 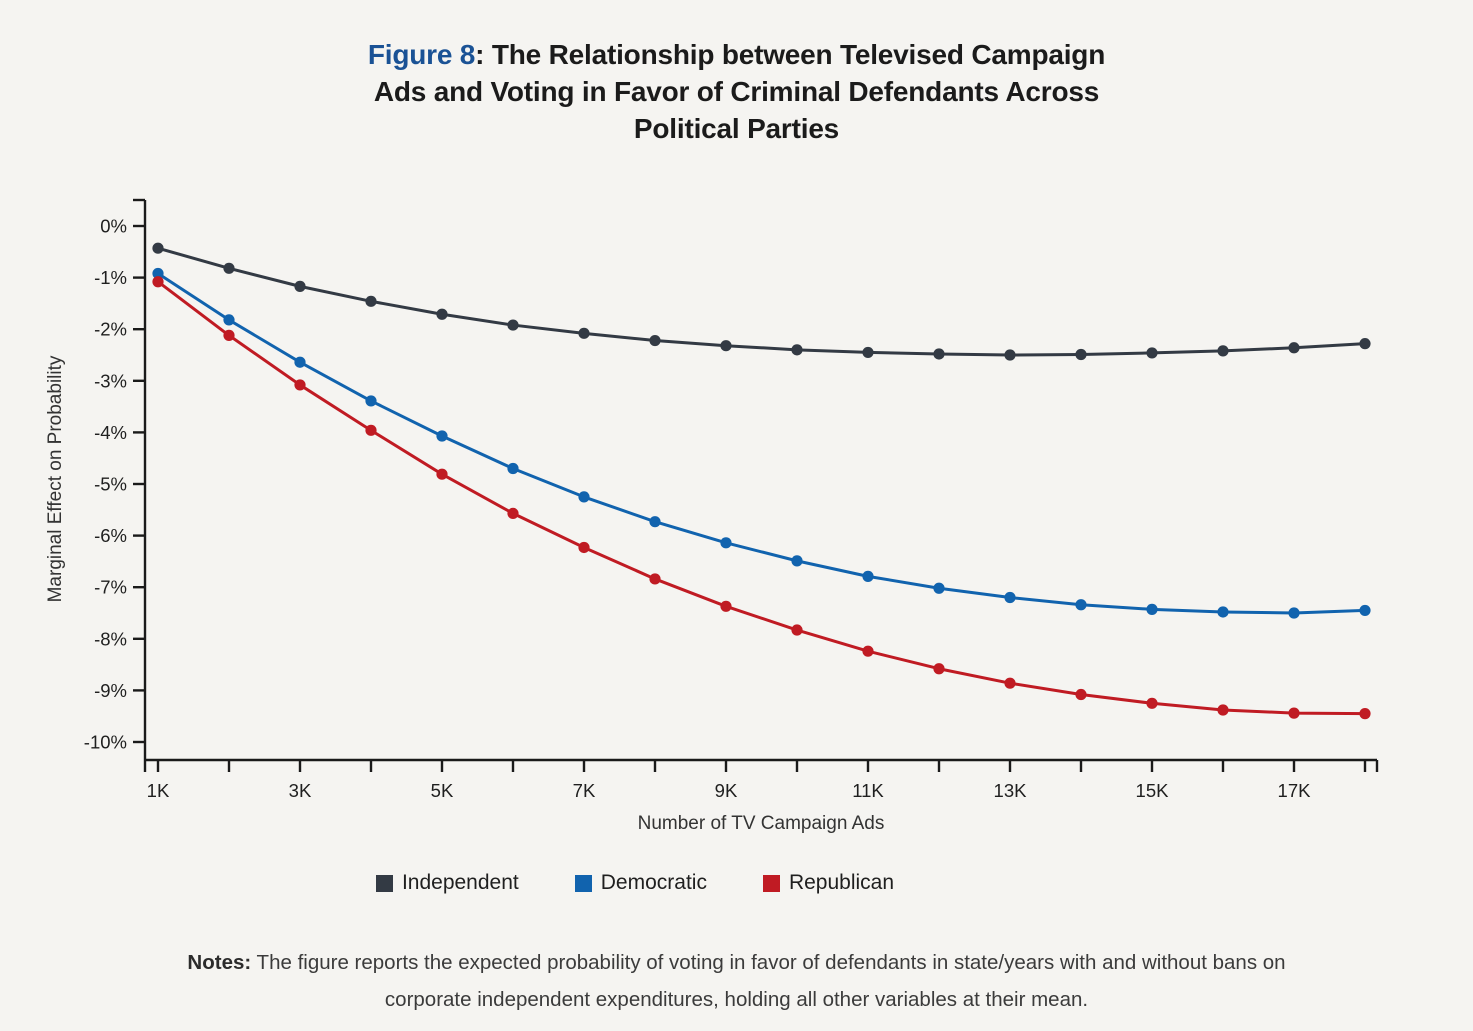 What do you see at coordinates (110, 329) in the screenshot?
I see `y-axis-tick-label: -2%` at bounding box center [110, 329].